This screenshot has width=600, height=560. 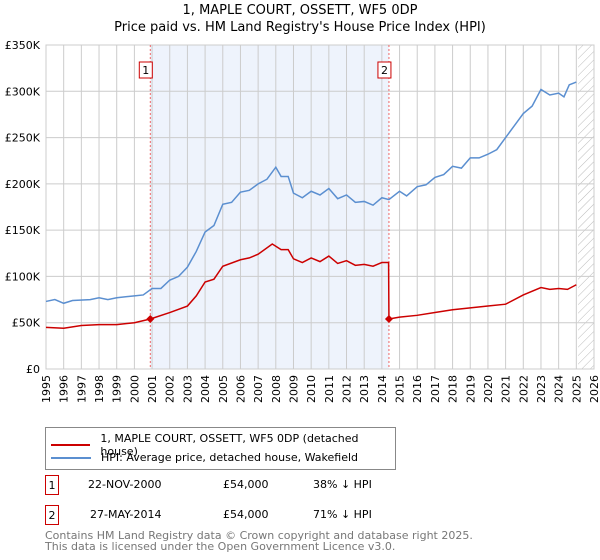 What do you see at coordinates (295, 485) in the screenshot?
I see `transaction-row: 1 22-NOV-2000 £54,000 38% ↓ HPI` at bounding box center [295, 485].